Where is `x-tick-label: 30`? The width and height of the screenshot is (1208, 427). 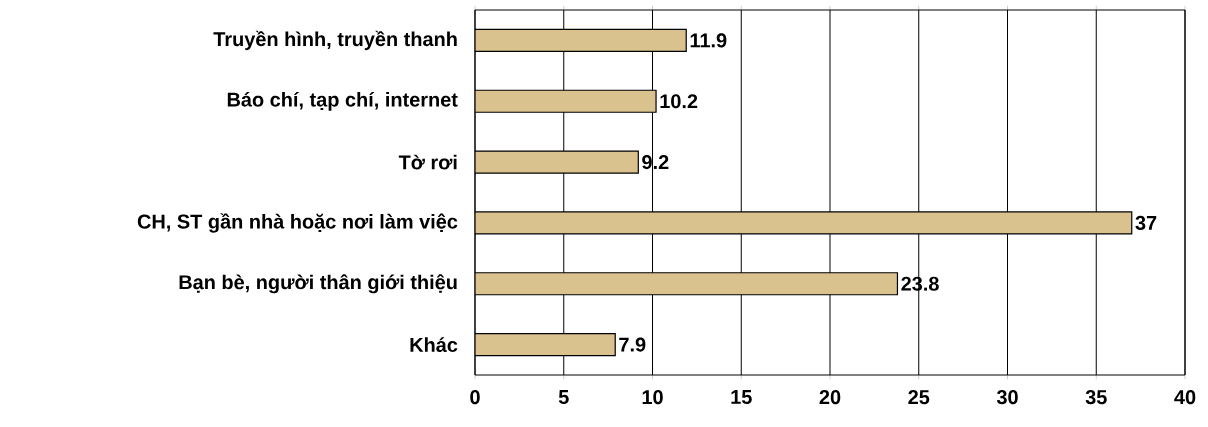 x-tick-label: 30 is located at coordinates (1007, 397).